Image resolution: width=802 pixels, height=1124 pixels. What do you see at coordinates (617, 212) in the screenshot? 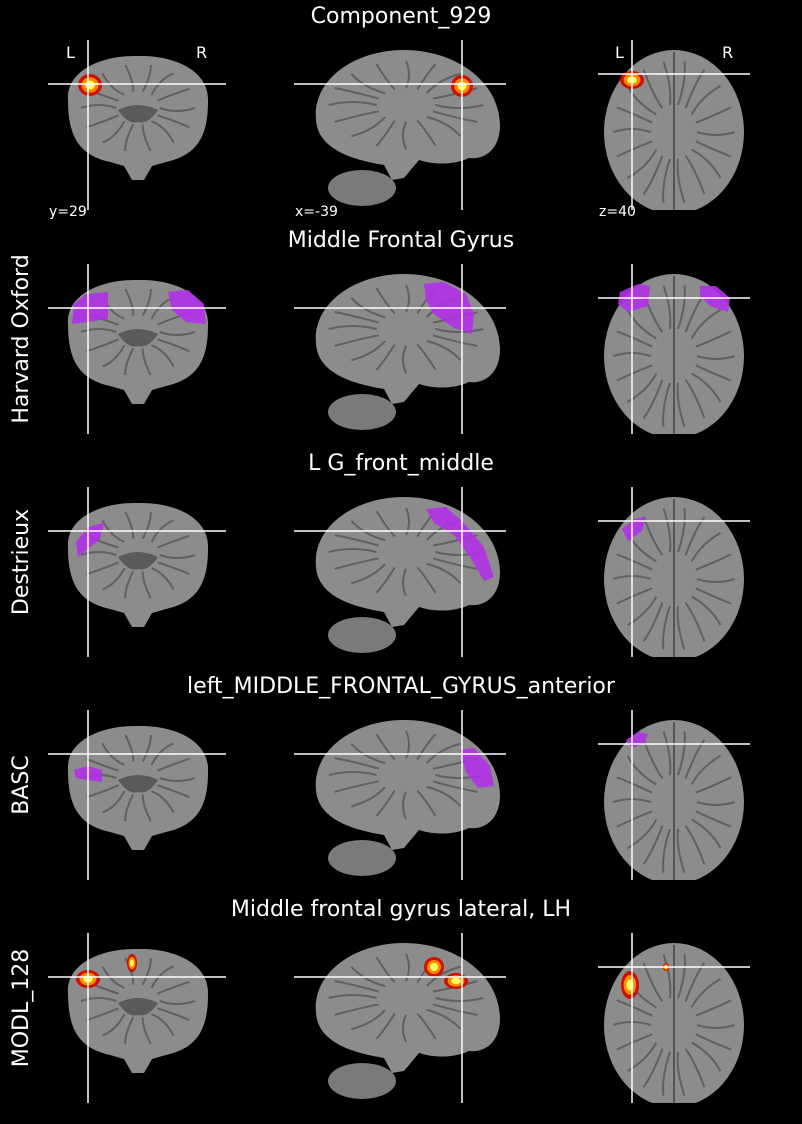
I see `axial-coordinate: z=40` at bounding box center [617, 212].